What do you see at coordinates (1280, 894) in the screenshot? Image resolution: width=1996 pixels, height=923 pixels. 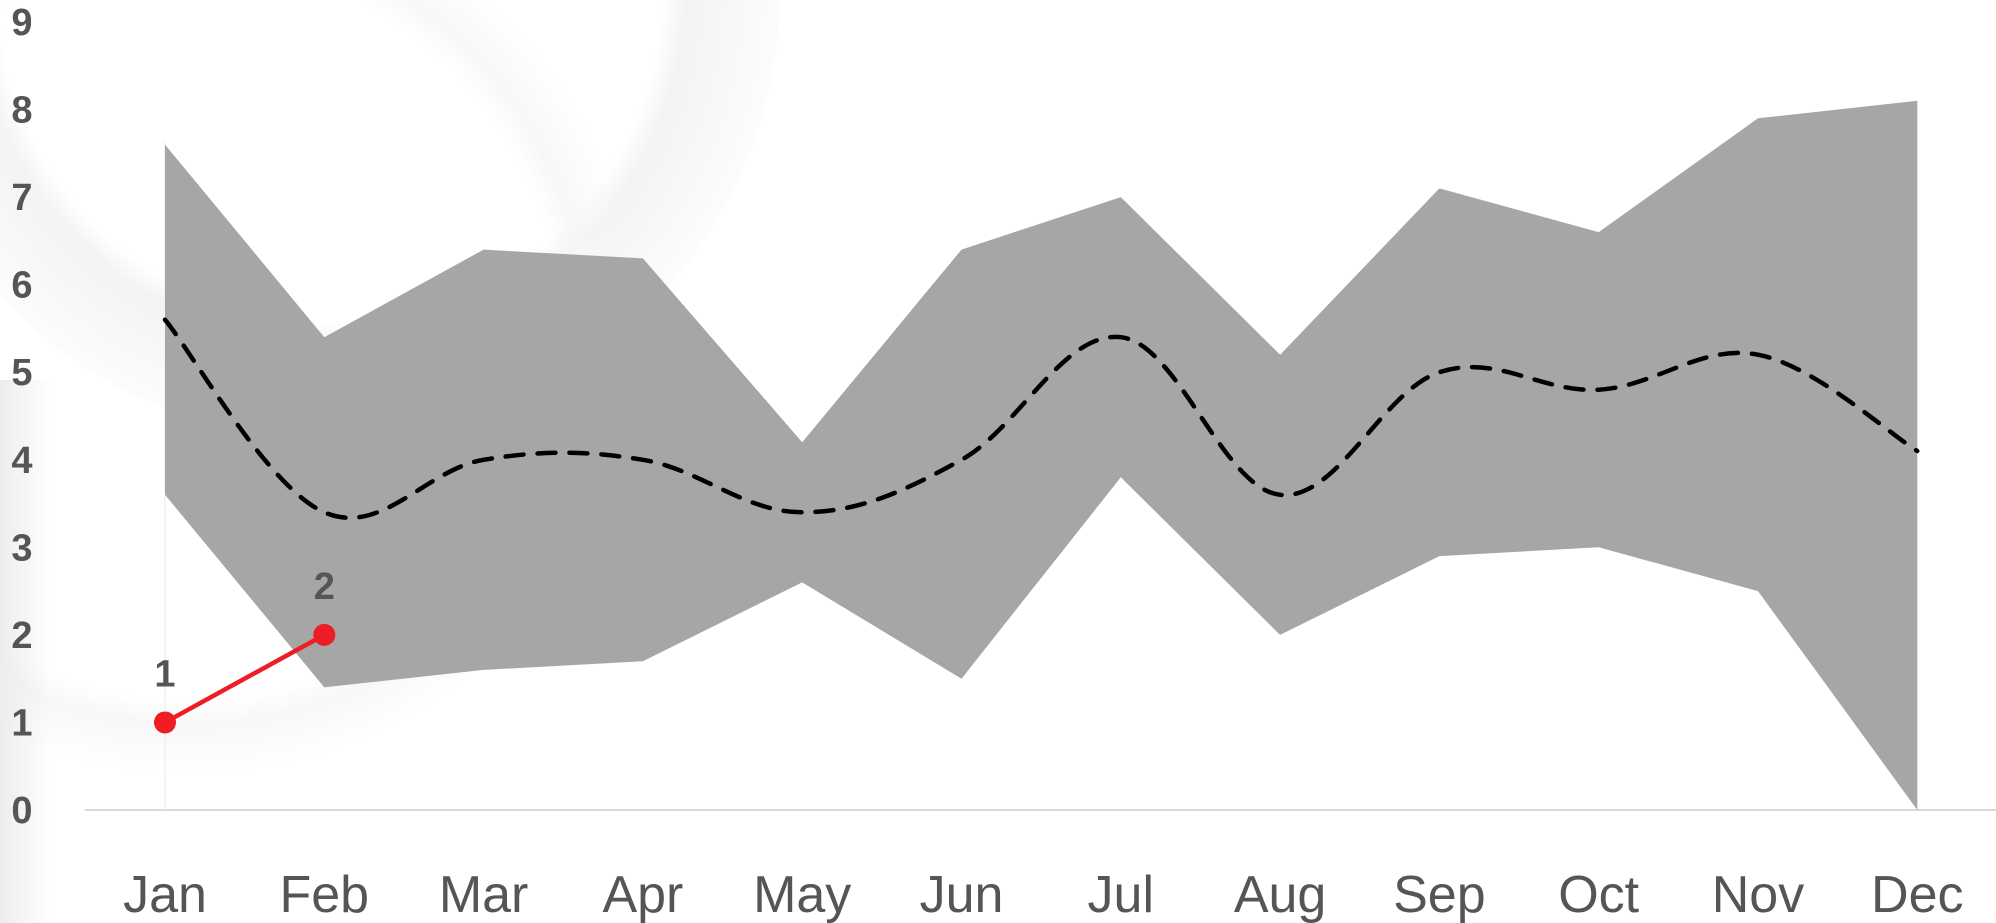 I see `x-tick-label: Aug` at bounding box center [1280, 894].